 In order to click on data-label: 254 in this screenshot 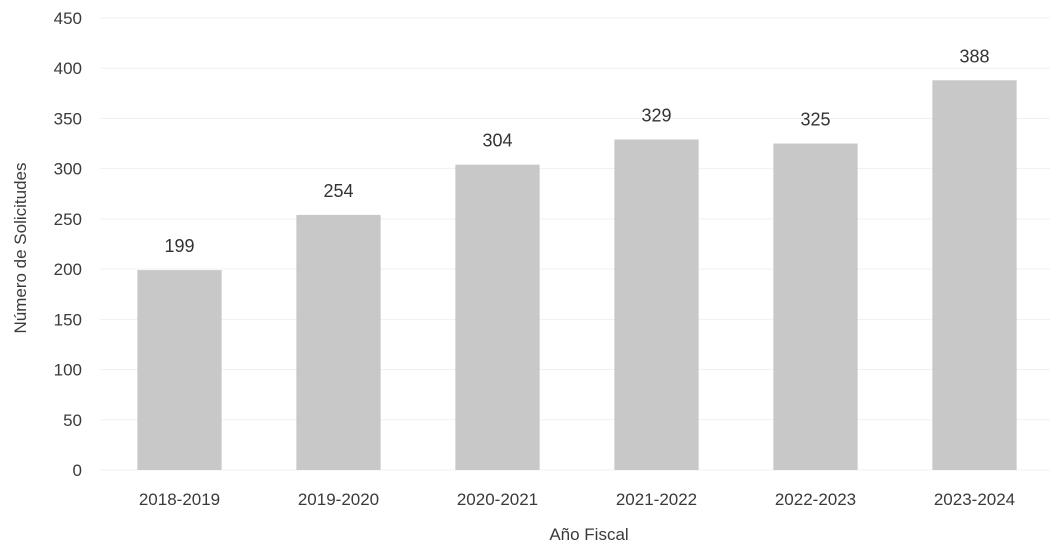, I will do `click(338, 191)`.